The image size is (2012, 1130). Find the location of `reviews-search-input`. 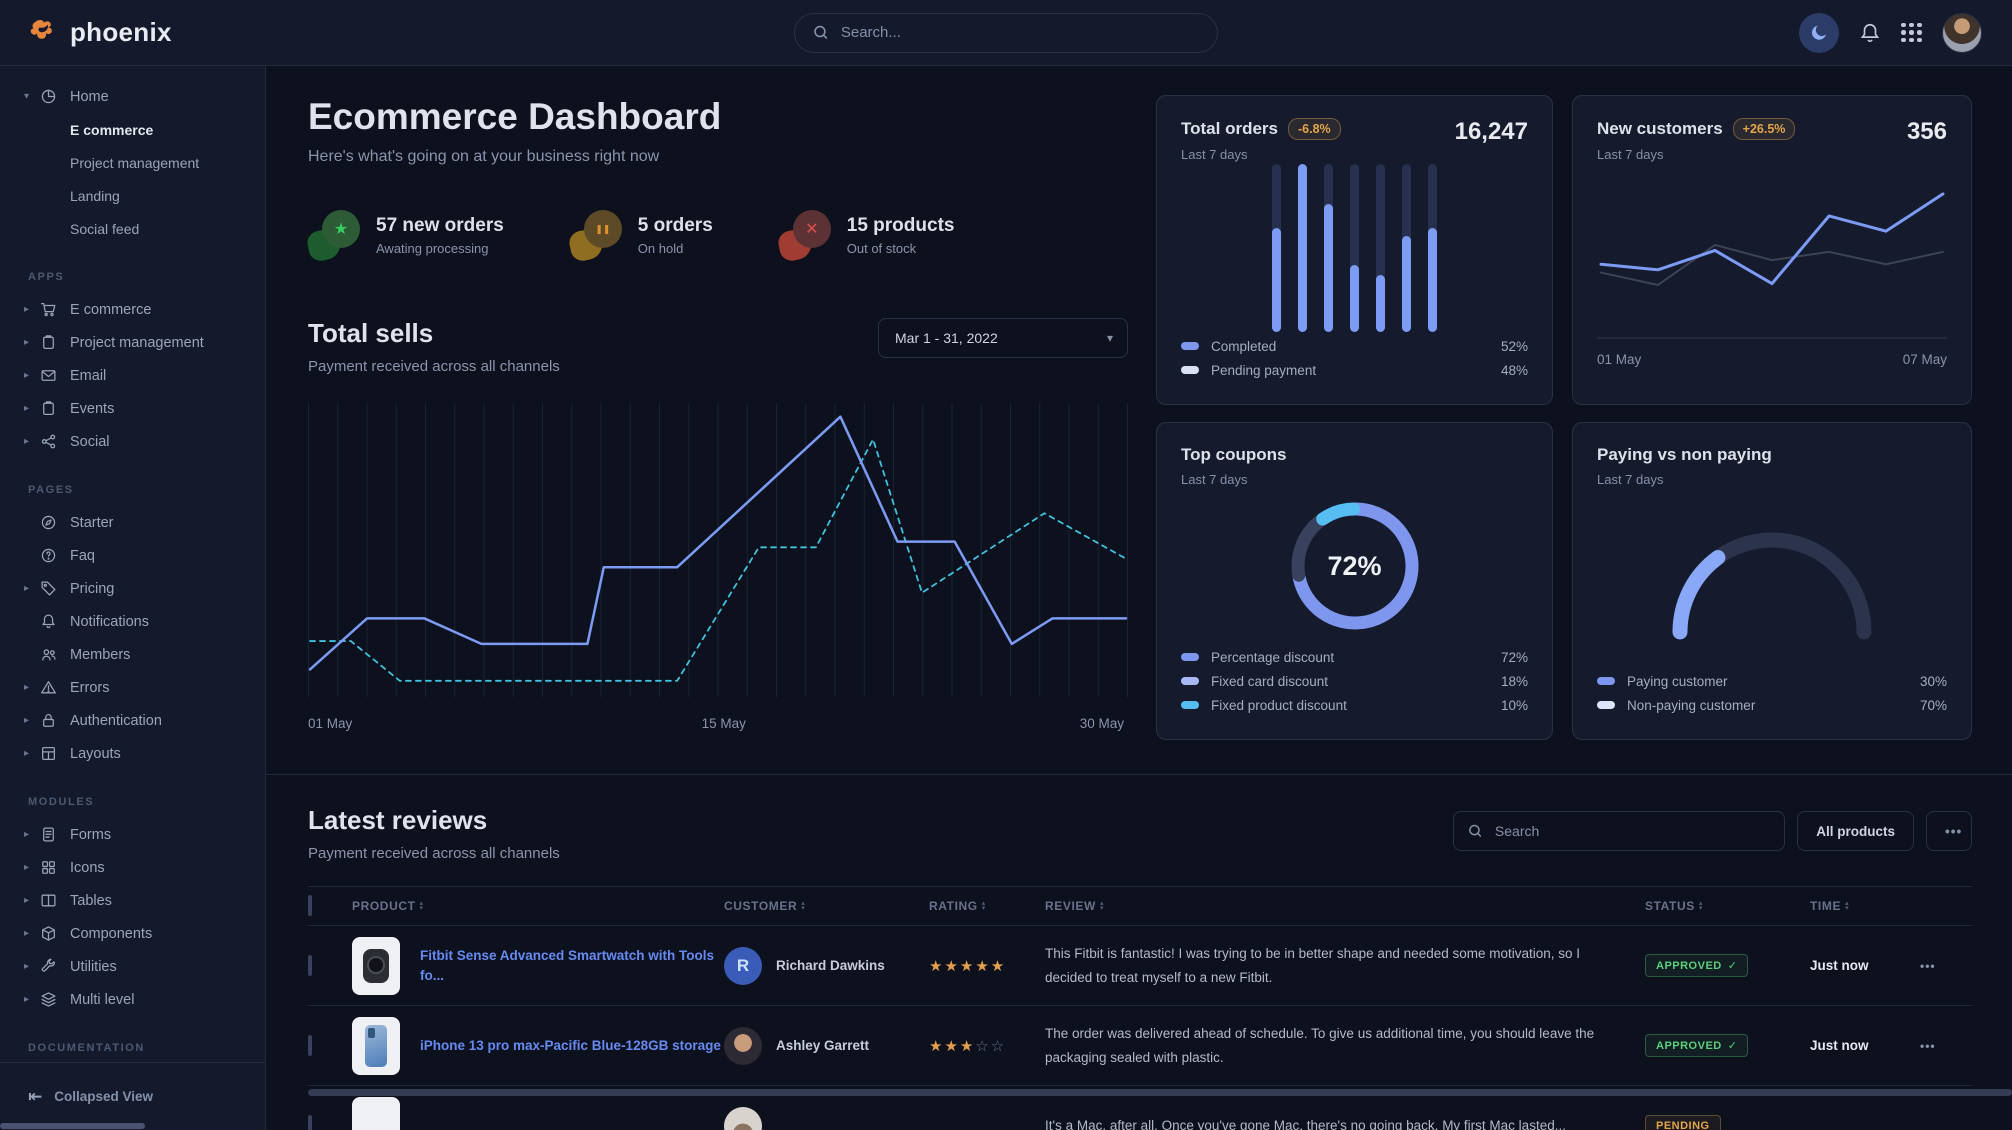

reviews-search-input is located at coordinates (1631, 831).